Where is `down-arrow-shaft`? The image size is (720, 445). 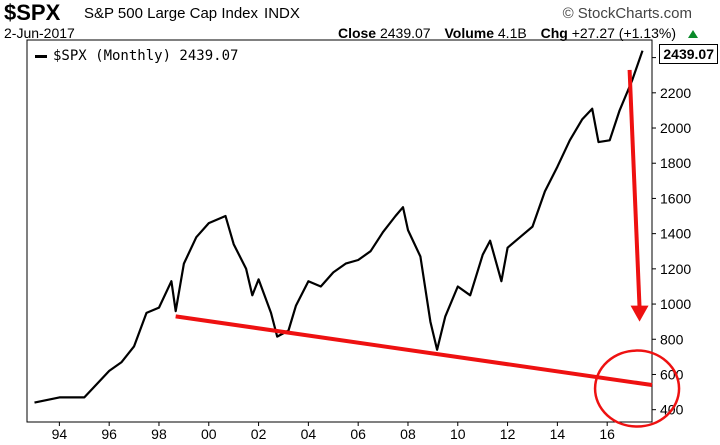
down-arrow-shaft is located at coordinates (634, 188).